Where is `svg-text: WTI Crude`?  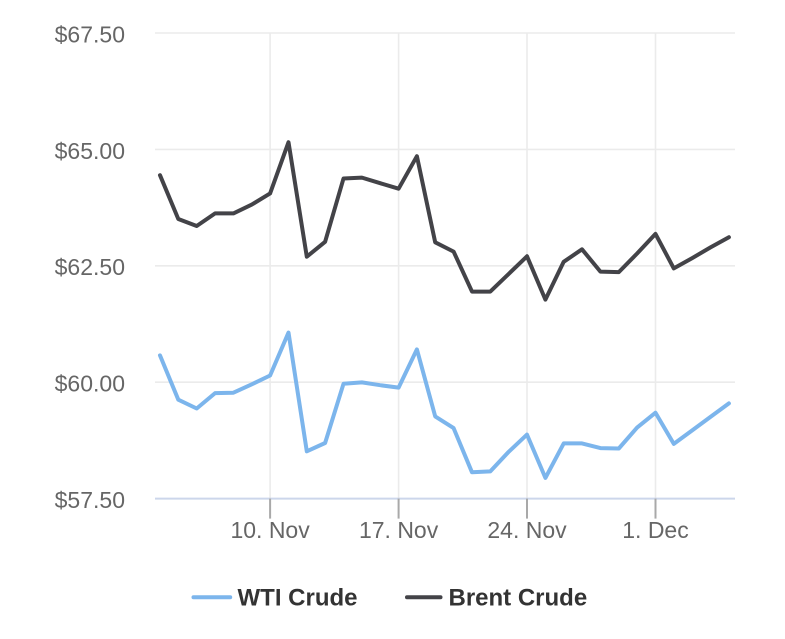
svg-text: WTI Crude is located at coordinates (298, 598).